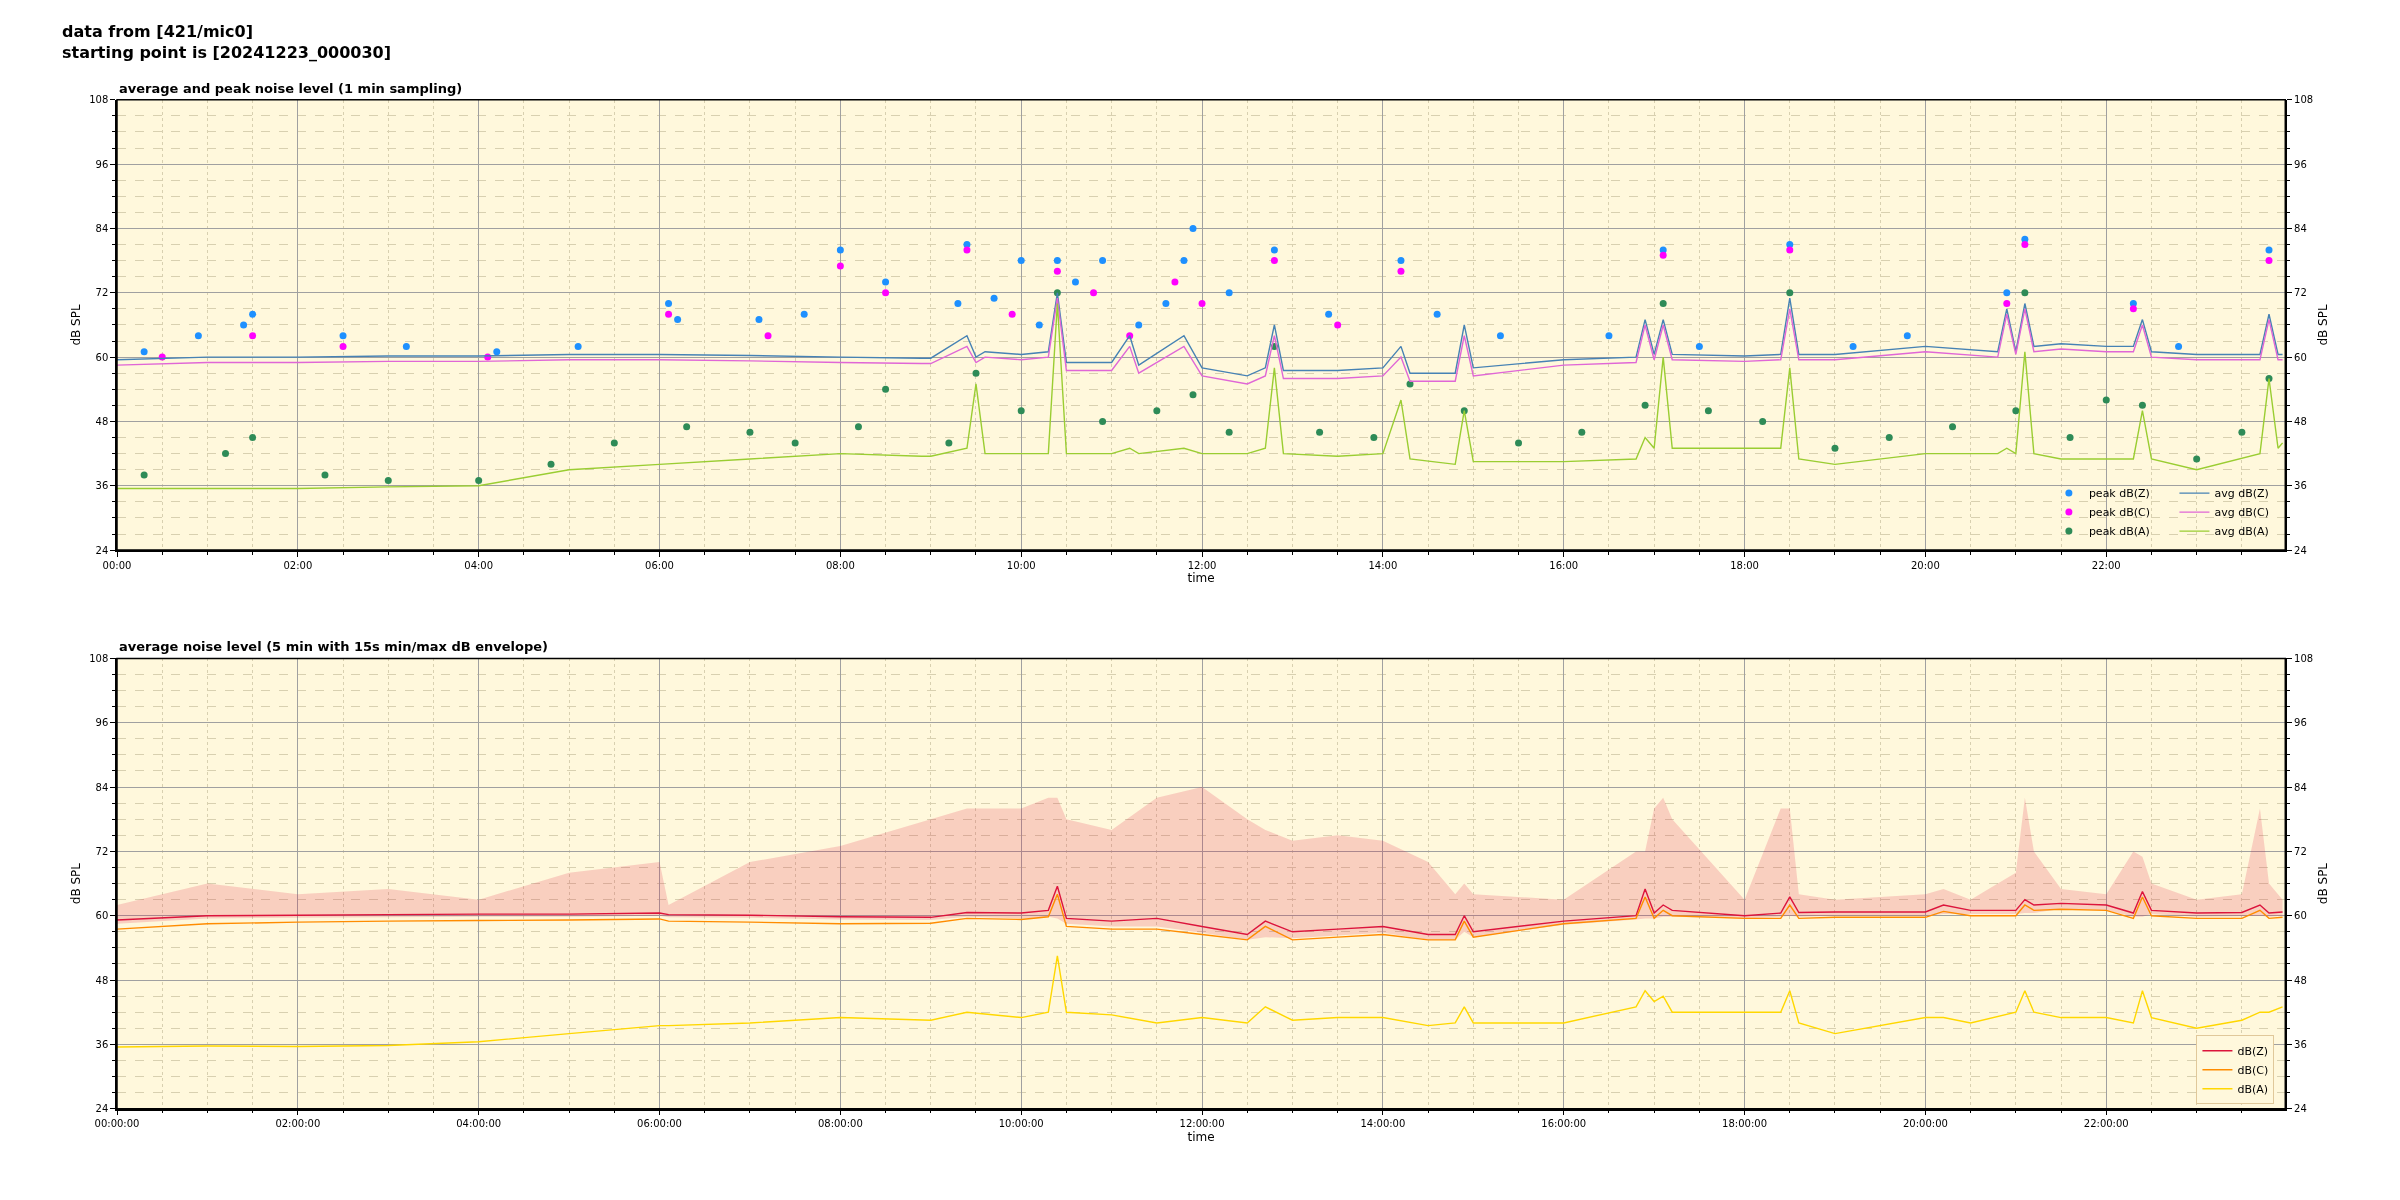  Describe the element at coordinates (1383, 565) in the screenshot. I see `x-tick-label: 14:00` at that location.